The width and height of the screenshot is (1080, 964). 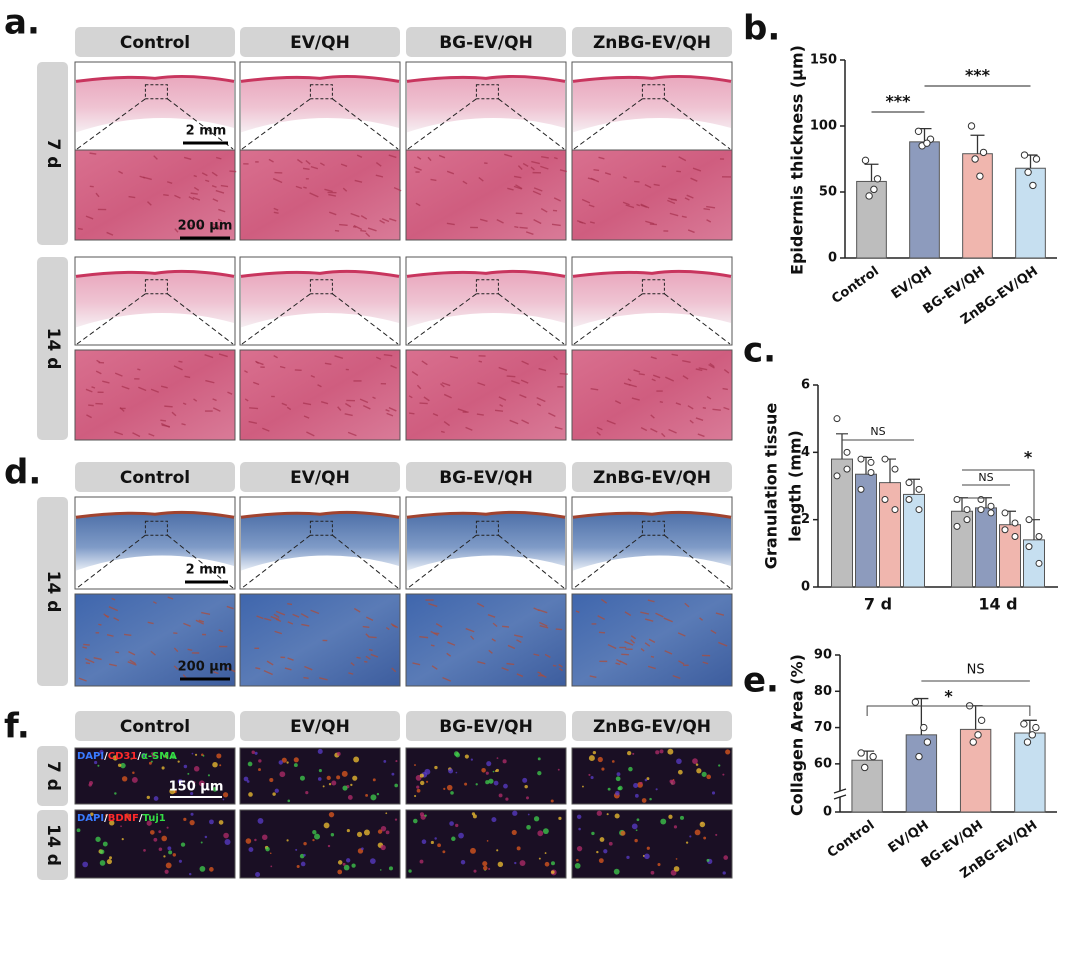 I want to click on row-header-label: 7 d, so click(x=53, y=776).